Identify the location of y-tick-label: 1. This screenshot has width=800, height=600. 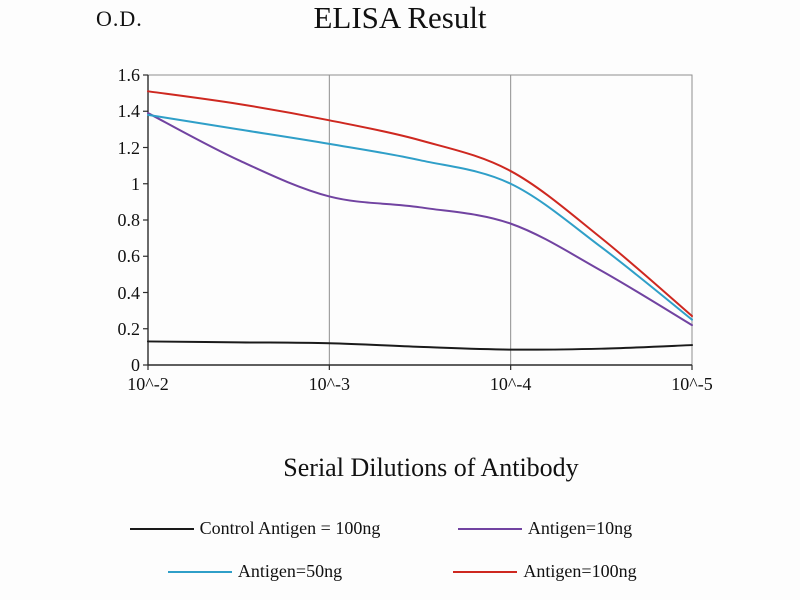
(135, 183).